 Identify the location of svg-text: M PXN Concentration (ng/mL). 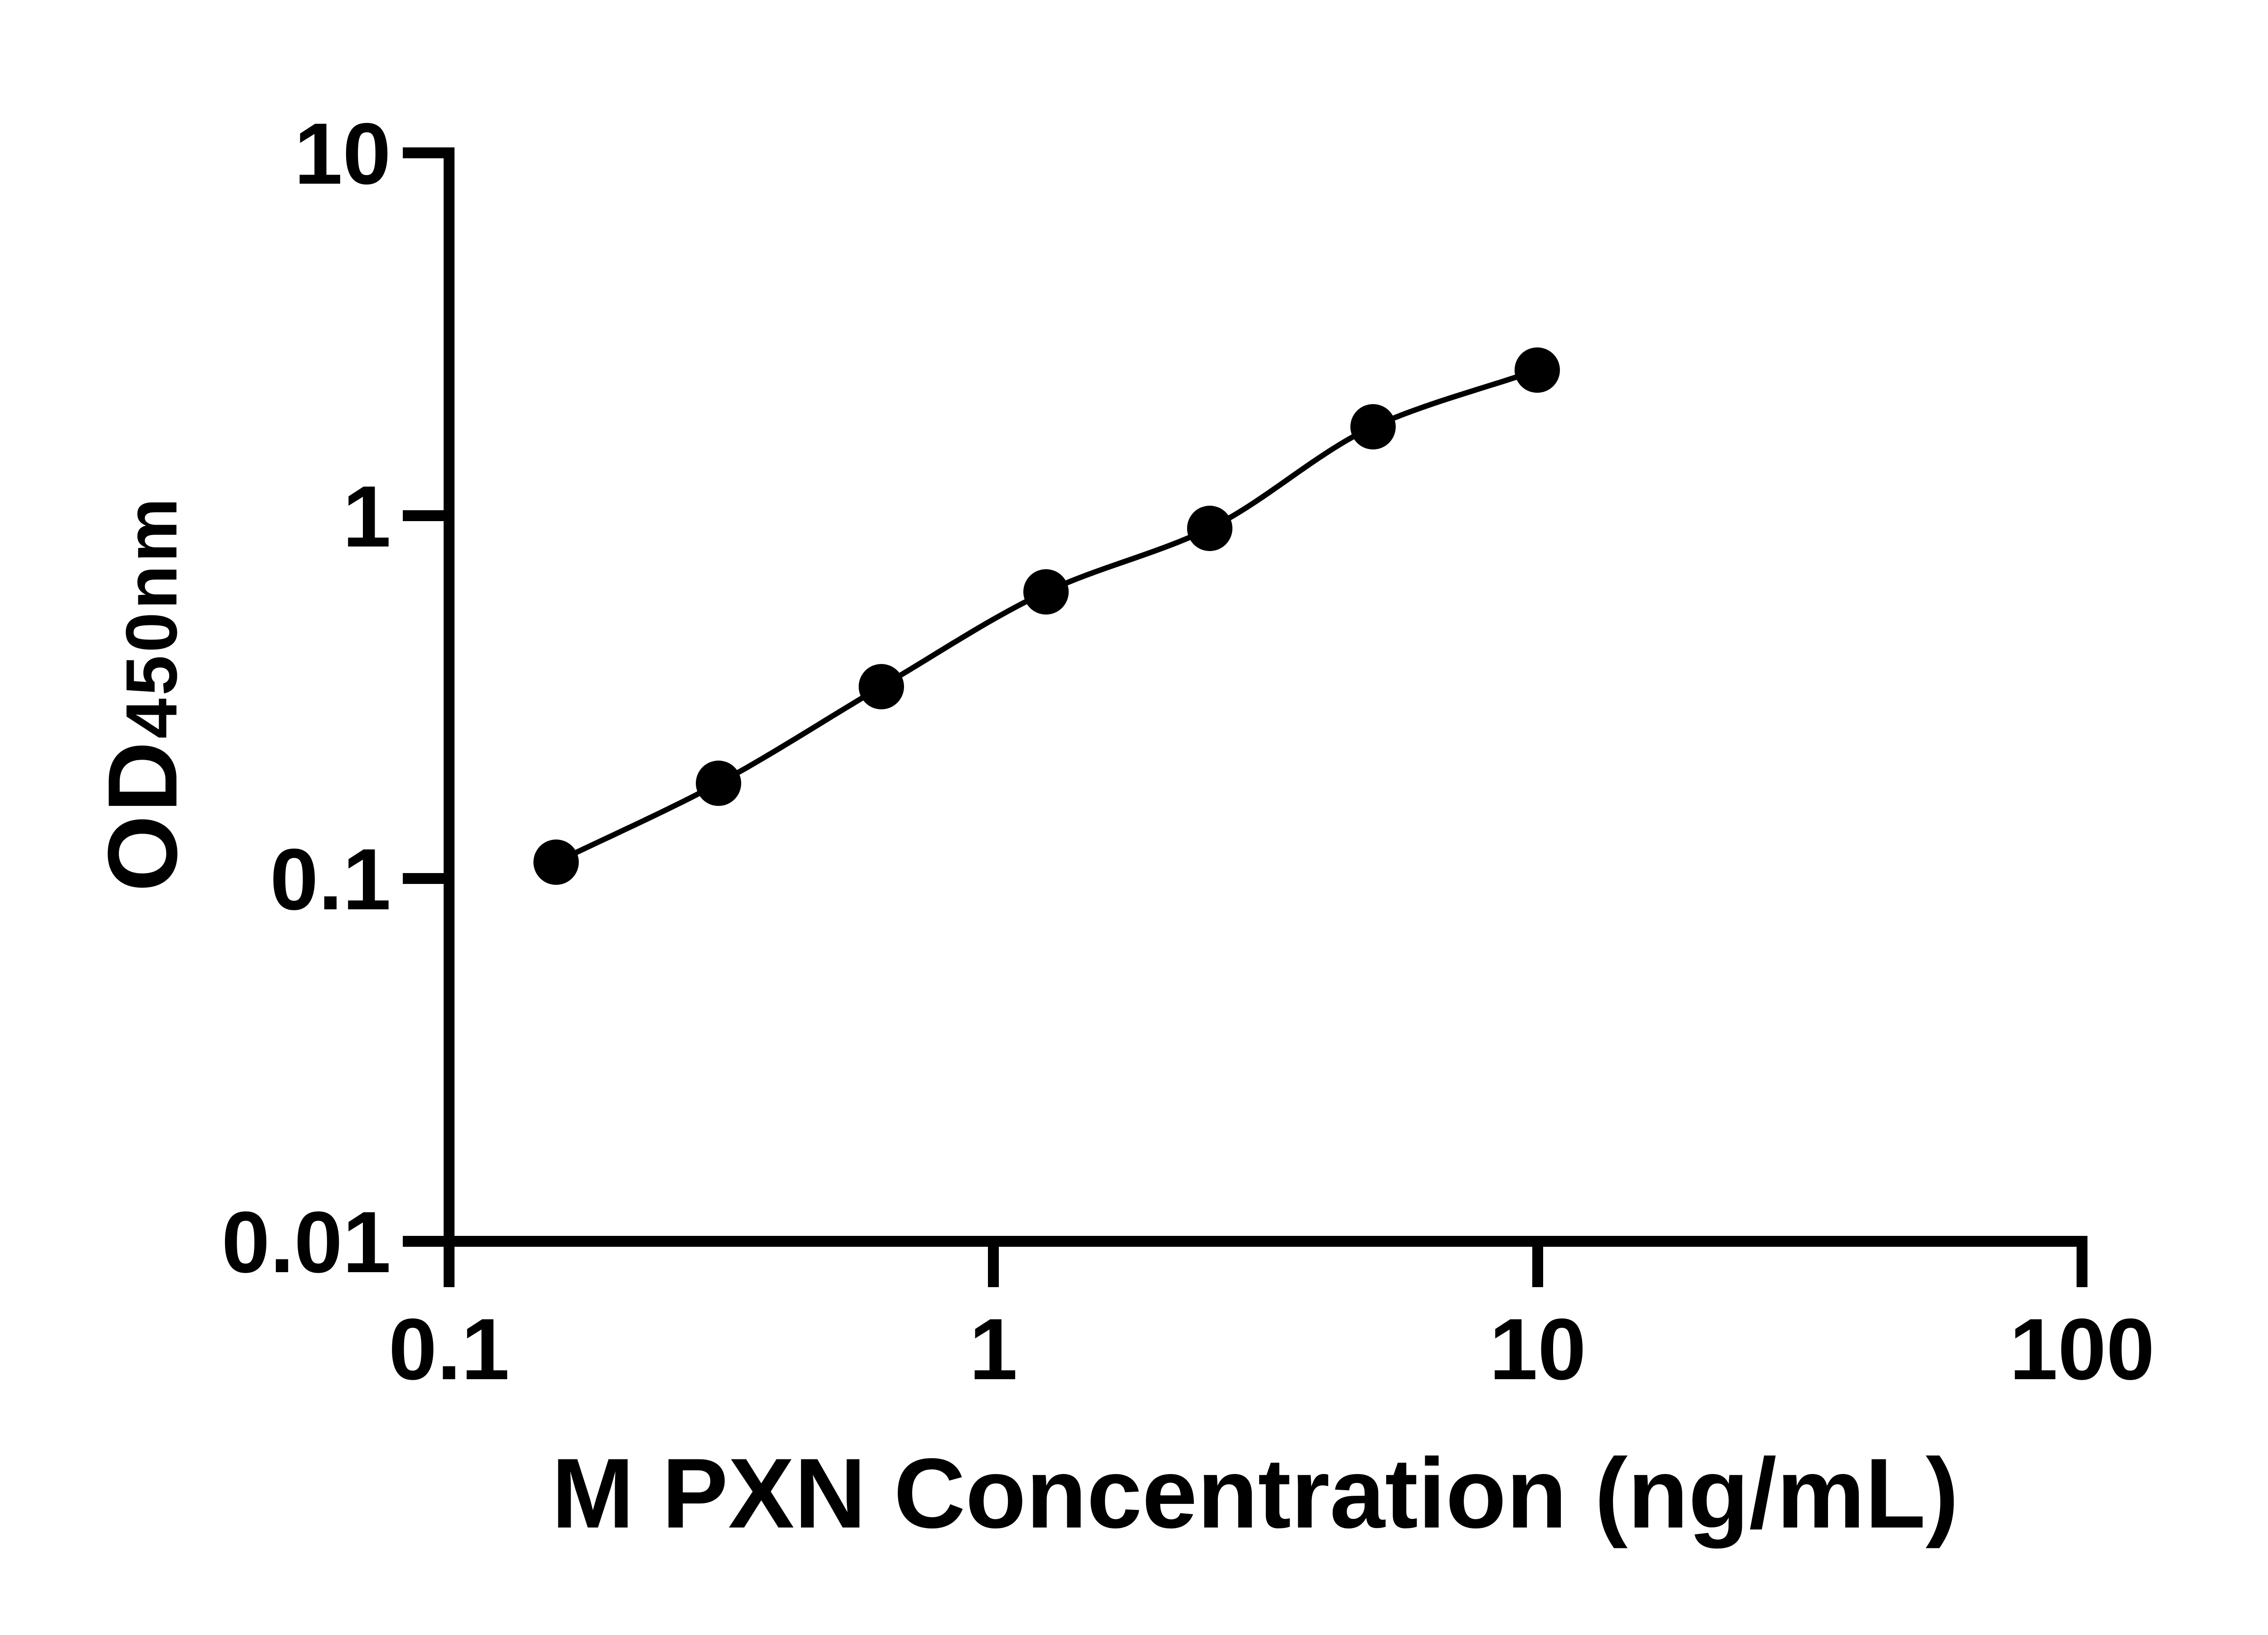
(1256, 1493).